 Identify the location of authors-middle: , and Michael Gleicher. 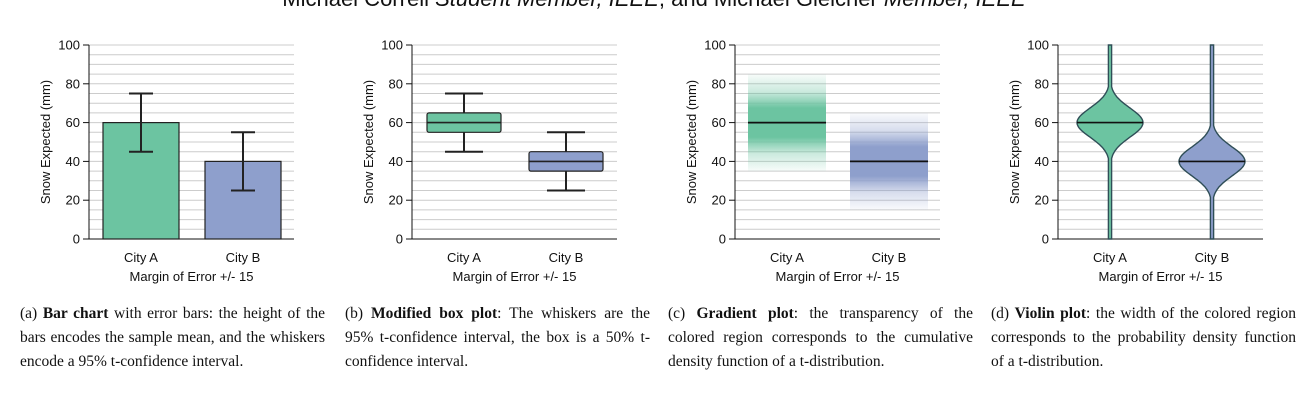
(771, 5).